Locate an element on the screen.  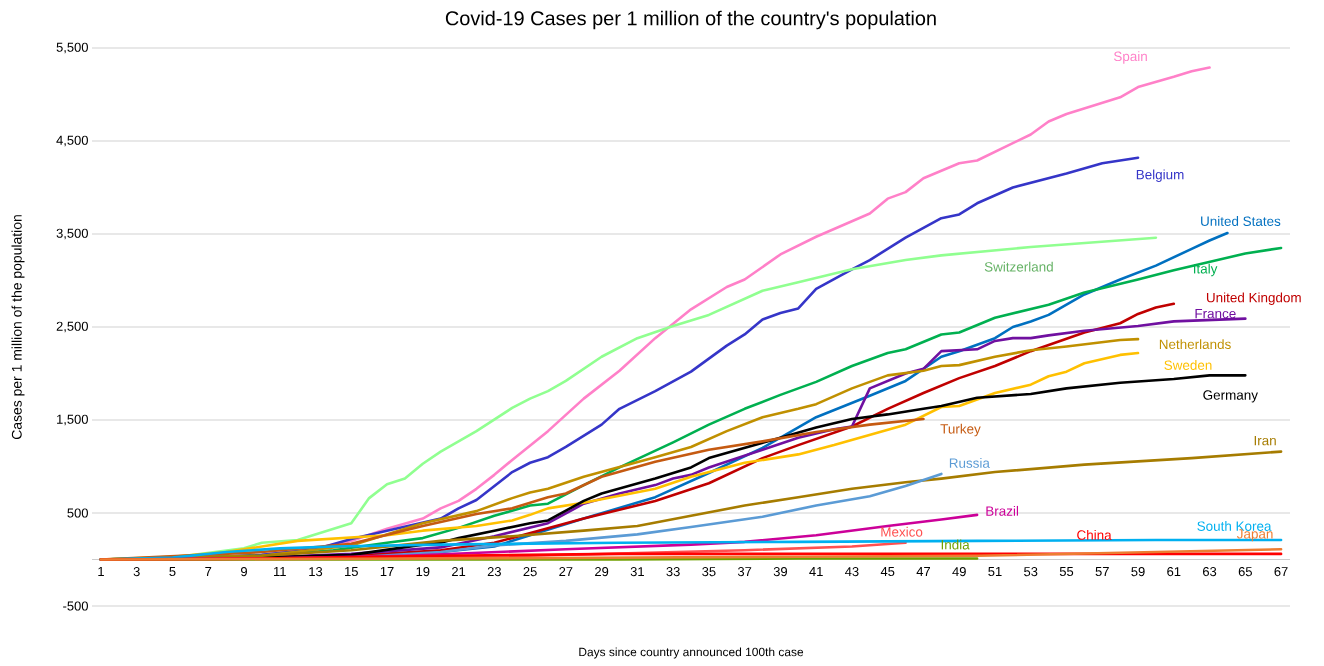
x-tick-label: 57 is located at coordinates (1102, 572).